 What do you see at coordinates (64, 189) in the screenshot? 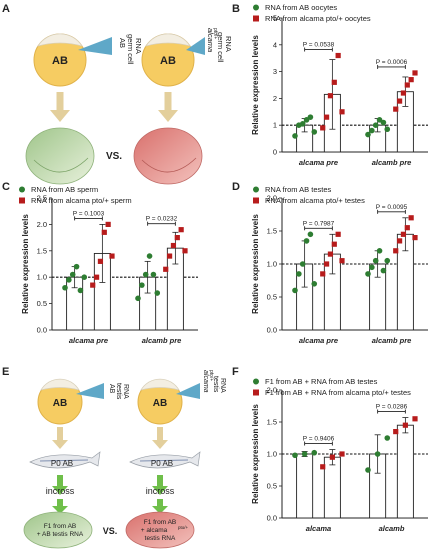
I see `legend-label: RNA from AB sperm` at bounding box center [64, 189].